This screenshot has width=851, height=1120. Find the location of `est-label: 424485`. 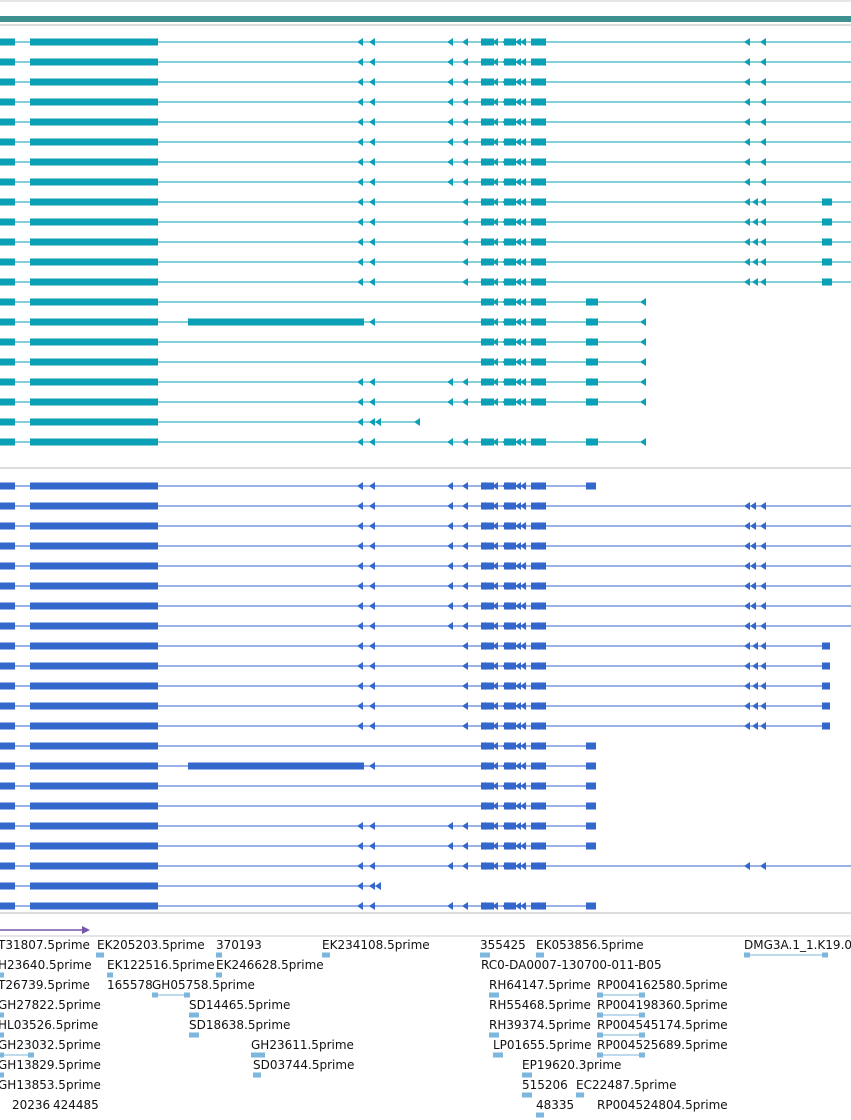

est-label: 424485 is located at coordinates (76, 1105).